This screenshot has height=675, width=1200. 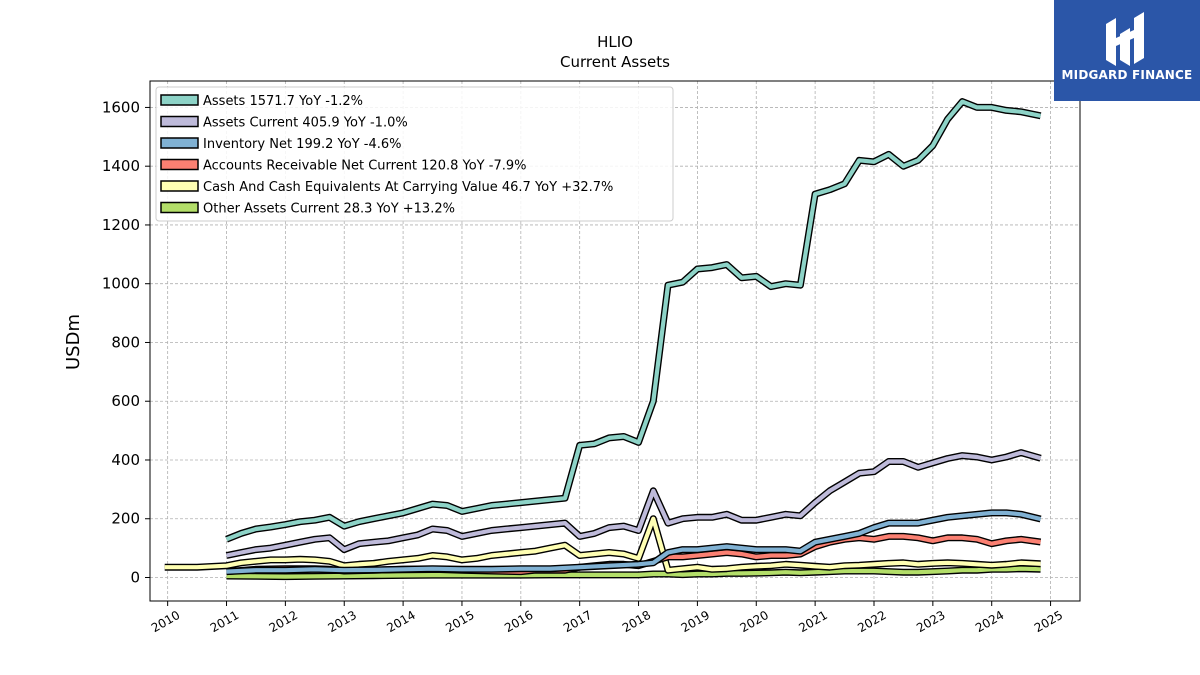 I want to click on x-tick-label: 2013, so click(x=342, y=621).